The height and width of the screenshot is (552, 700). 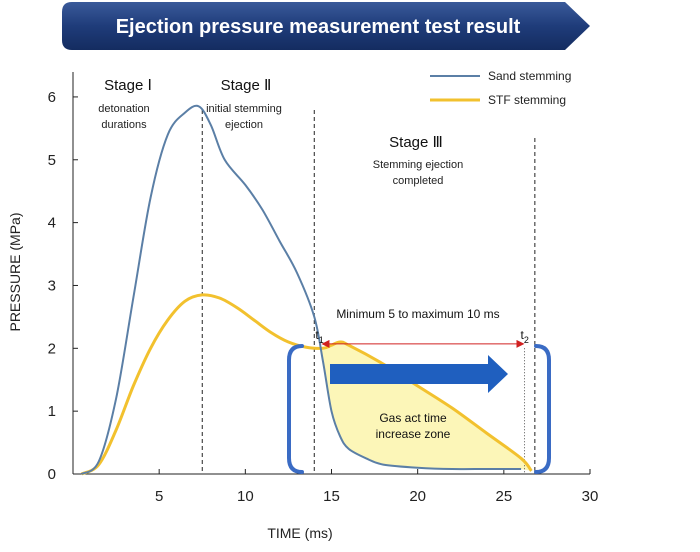 I want to click on stage2-title: Stage Ⅱ, so click(x=246, y=85).